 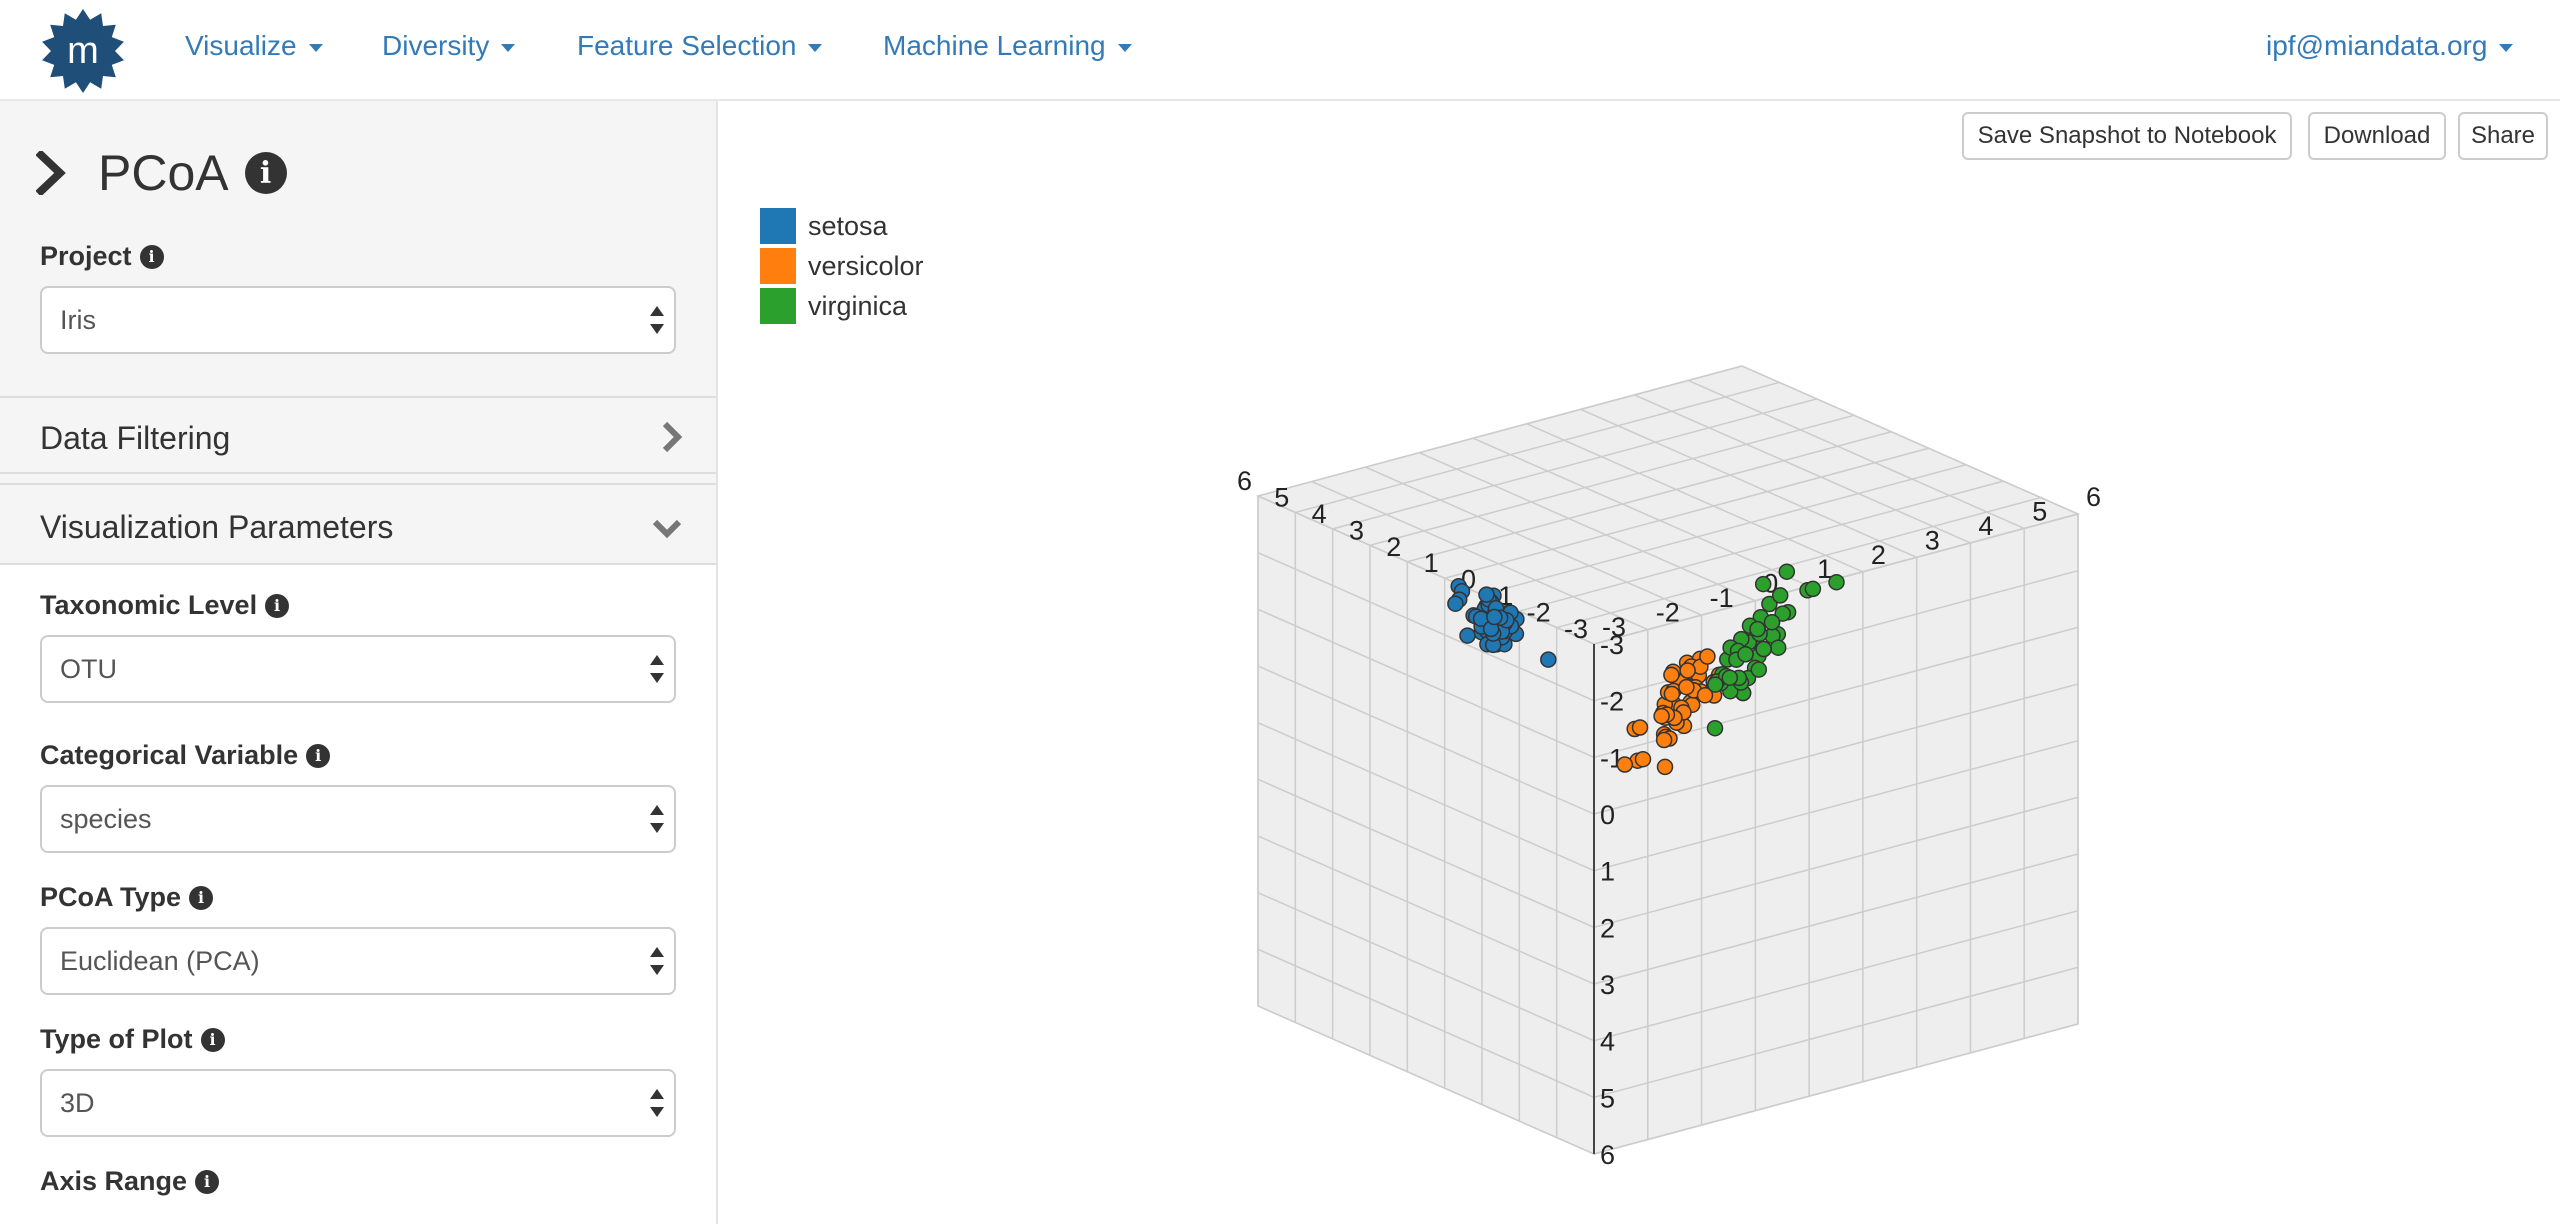 What do you see at coordinates (2039, 511) in the screenshot?
I see `tick-label: 5` at bounding box center [2039, 511].